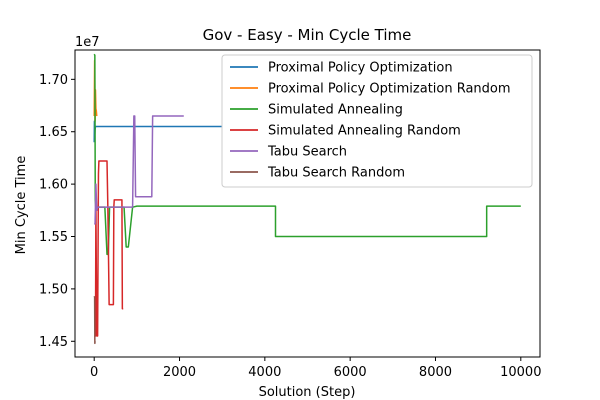  What do you see at coordinates (307, 152) in the screenshot?
I see `legend-label-4: Tabu Search` at bounding box center [307, 152].